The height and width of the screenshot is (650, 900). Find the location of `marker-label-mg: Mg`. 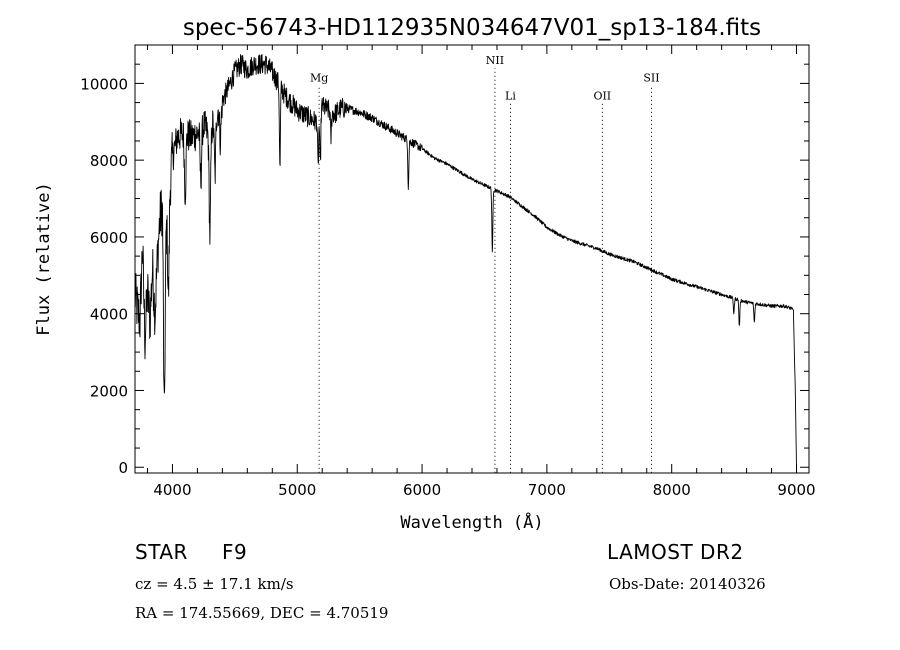

marker-label-mg: Mg is located at coordinates (319, 77).